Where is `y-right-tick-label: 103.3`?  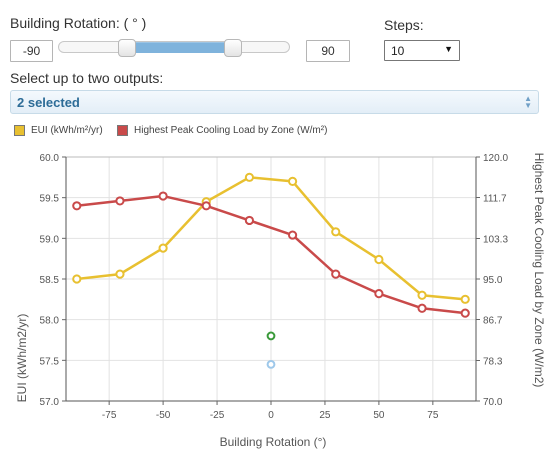 y-right-tick-label: 103.3 is located at coordinates (495, 239).